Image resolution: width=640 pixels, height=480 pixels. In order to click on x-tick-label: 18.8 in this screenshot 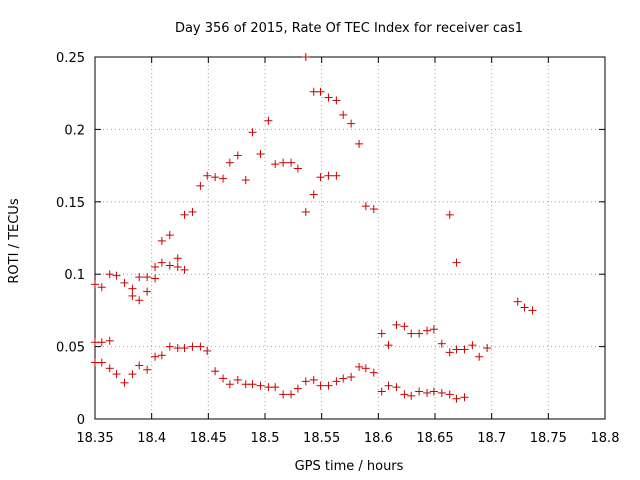, I will do `click(605, 438)`.